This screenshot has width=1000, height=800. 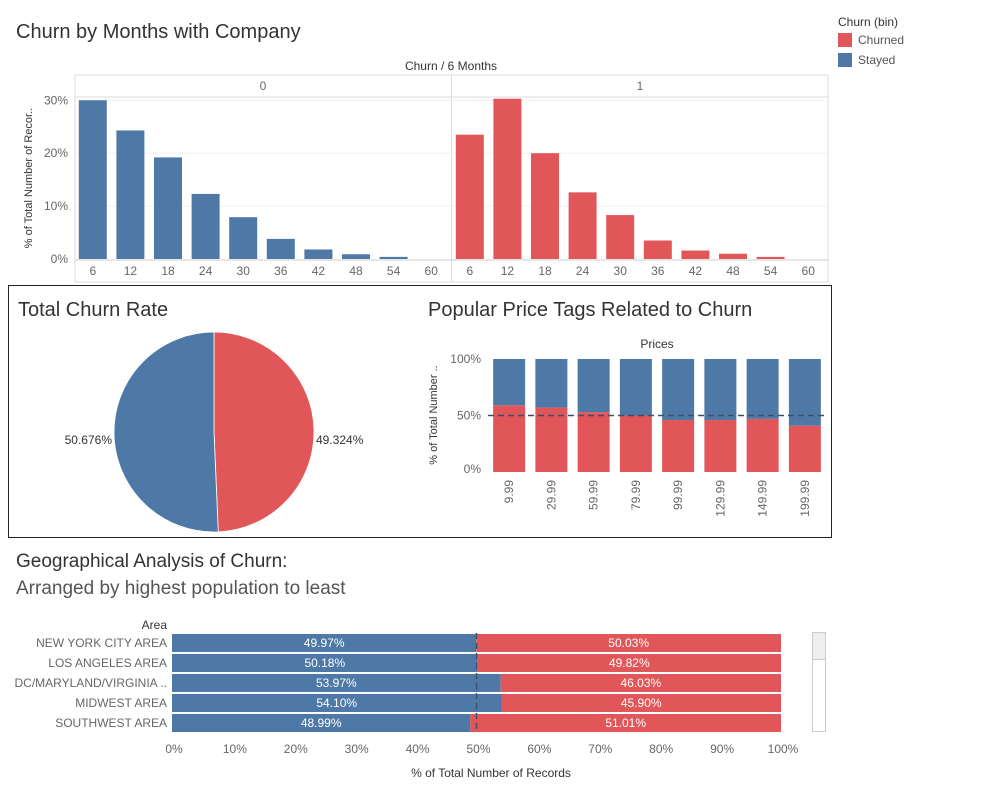 I want to click on price-bar-churned-29.99, so click(x=551, y=439).